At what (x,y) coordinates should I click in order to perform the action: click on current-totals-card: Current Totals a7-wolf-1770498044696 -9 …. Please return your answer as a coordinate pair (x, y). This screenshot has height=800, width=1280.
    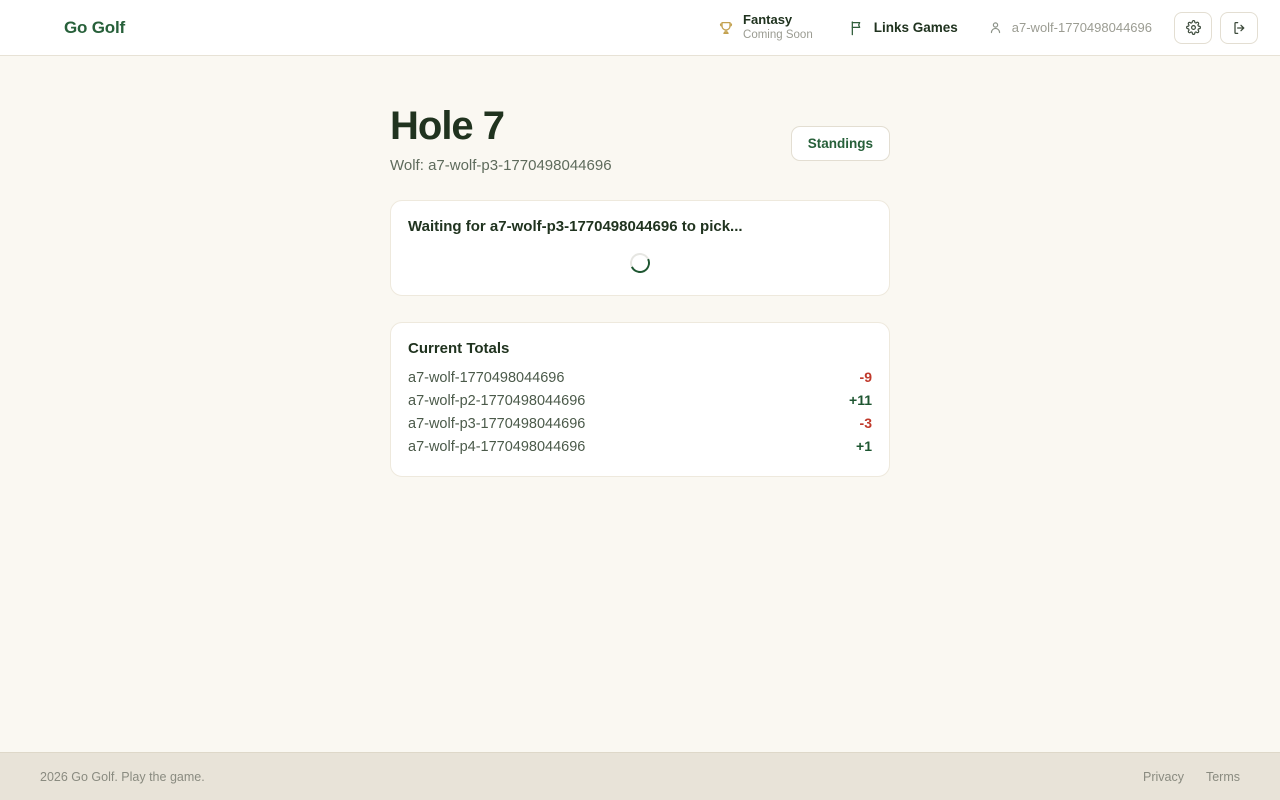
    Looking at the image, I should click on (640, 399).